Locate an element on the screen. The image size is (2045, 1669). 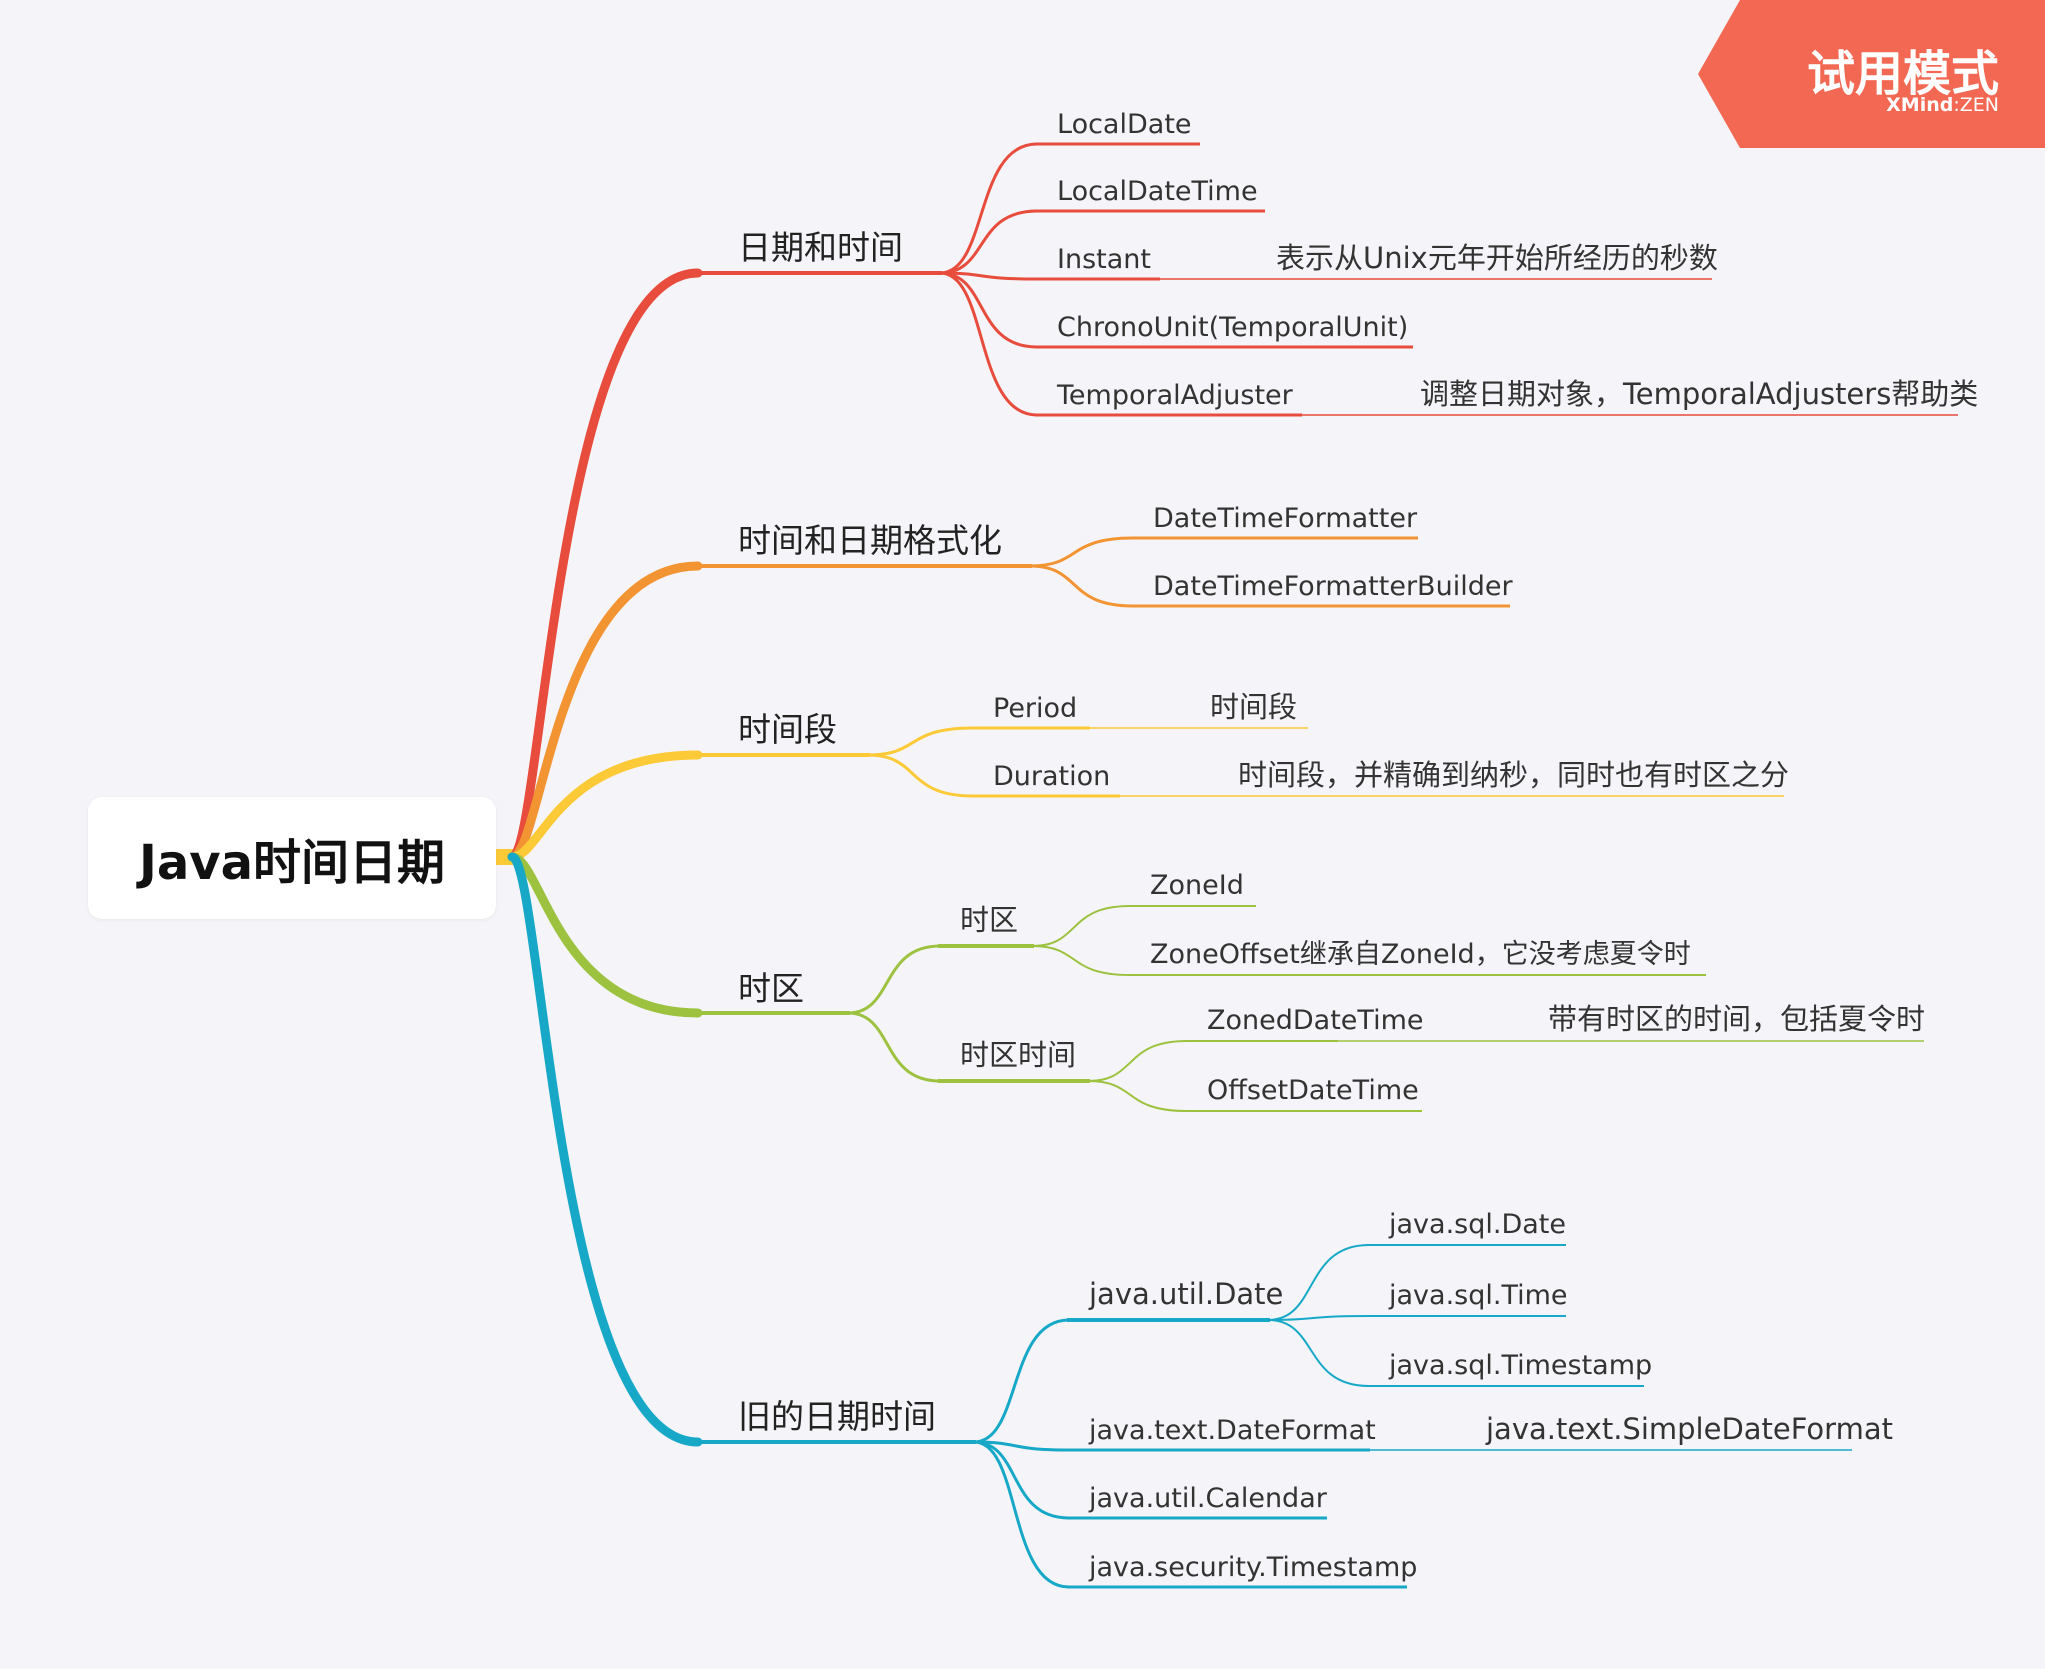
leaf-topic: java.sql.Date is located at coordinates (1477, 1224).